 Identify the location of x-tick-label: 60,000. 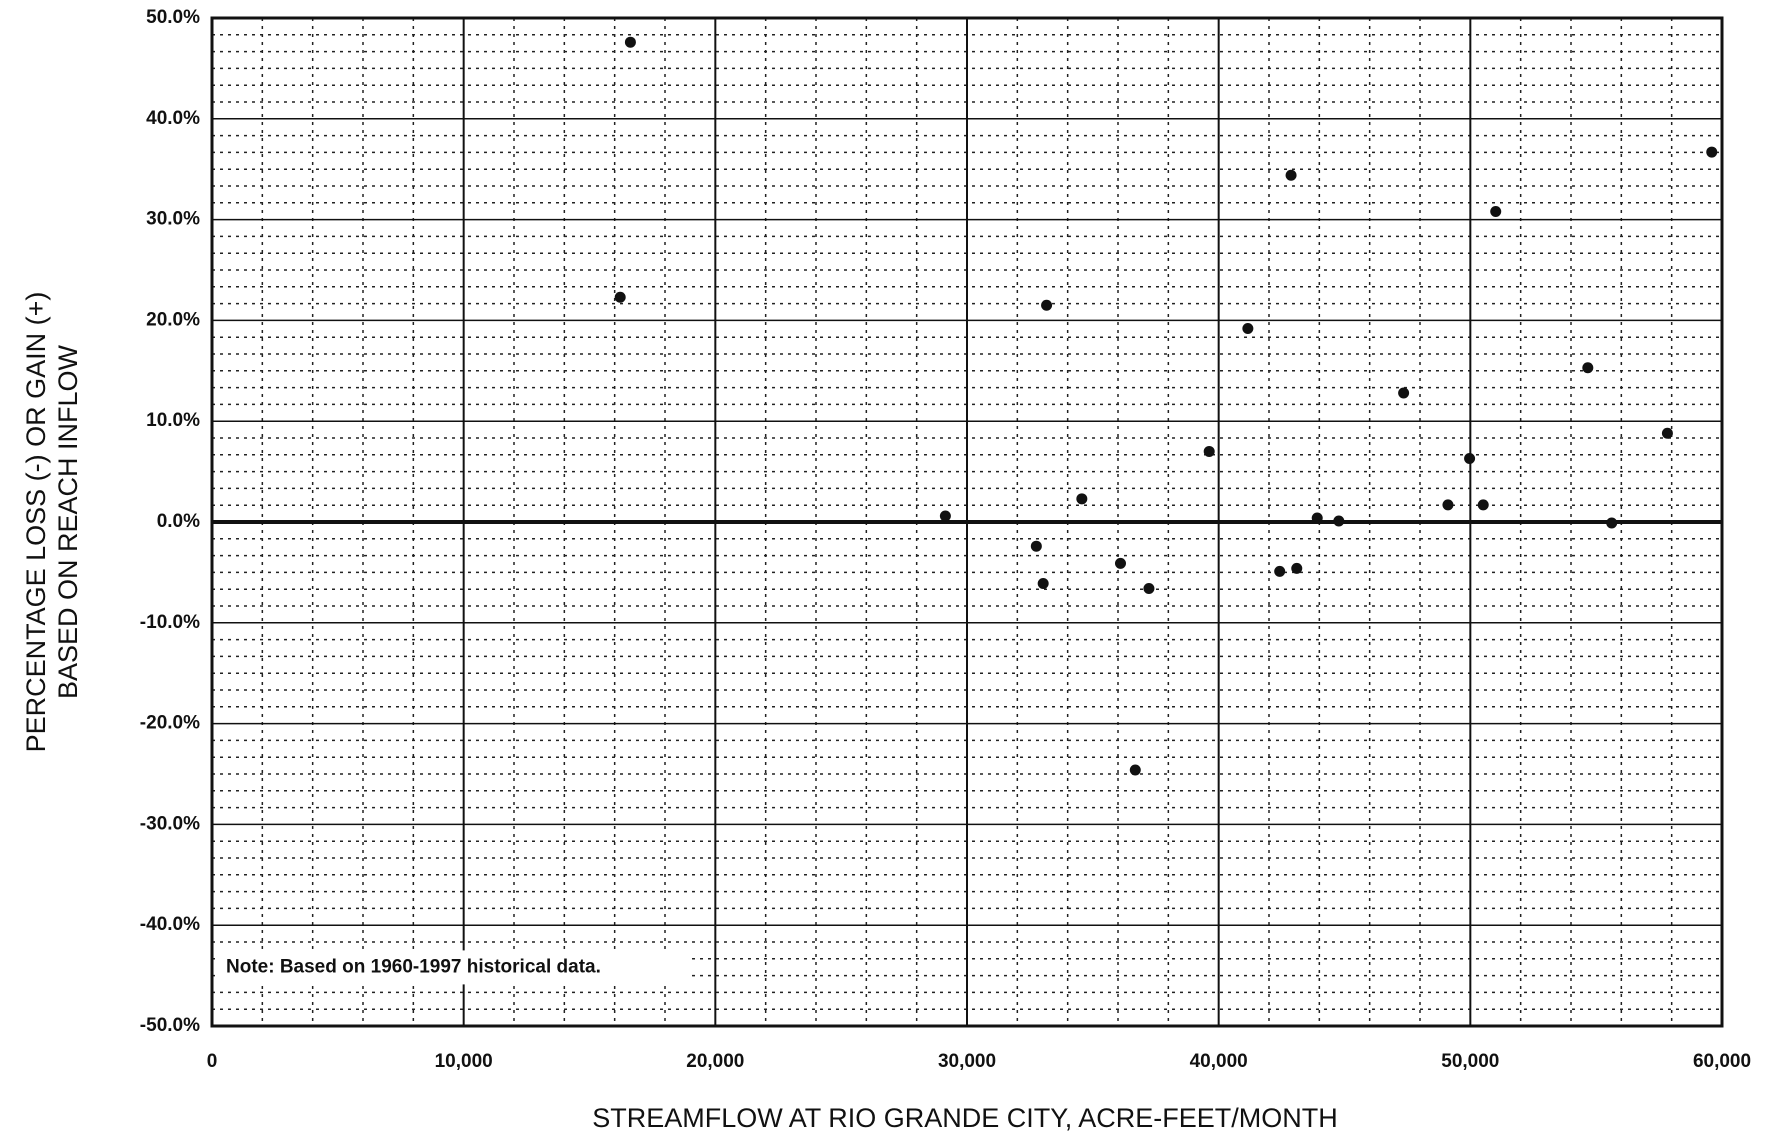
(1722, 1061).